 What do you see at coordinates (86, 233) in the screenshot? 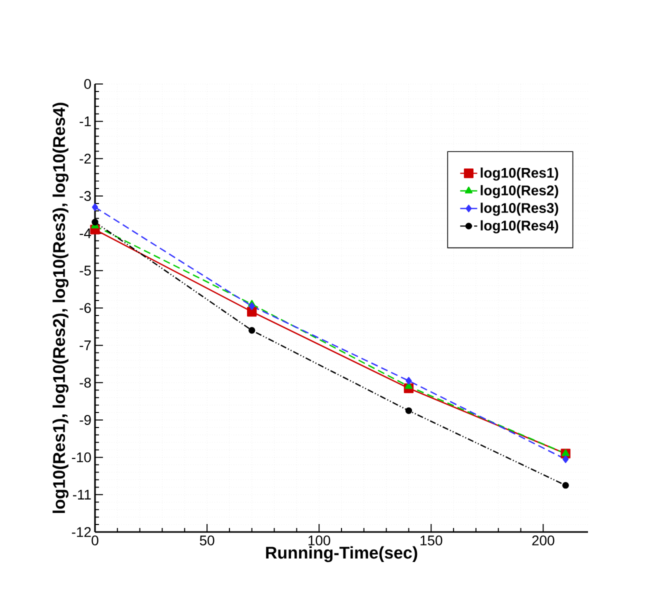
I see `y-tick-label: -4` at bounding box center [86, 233].